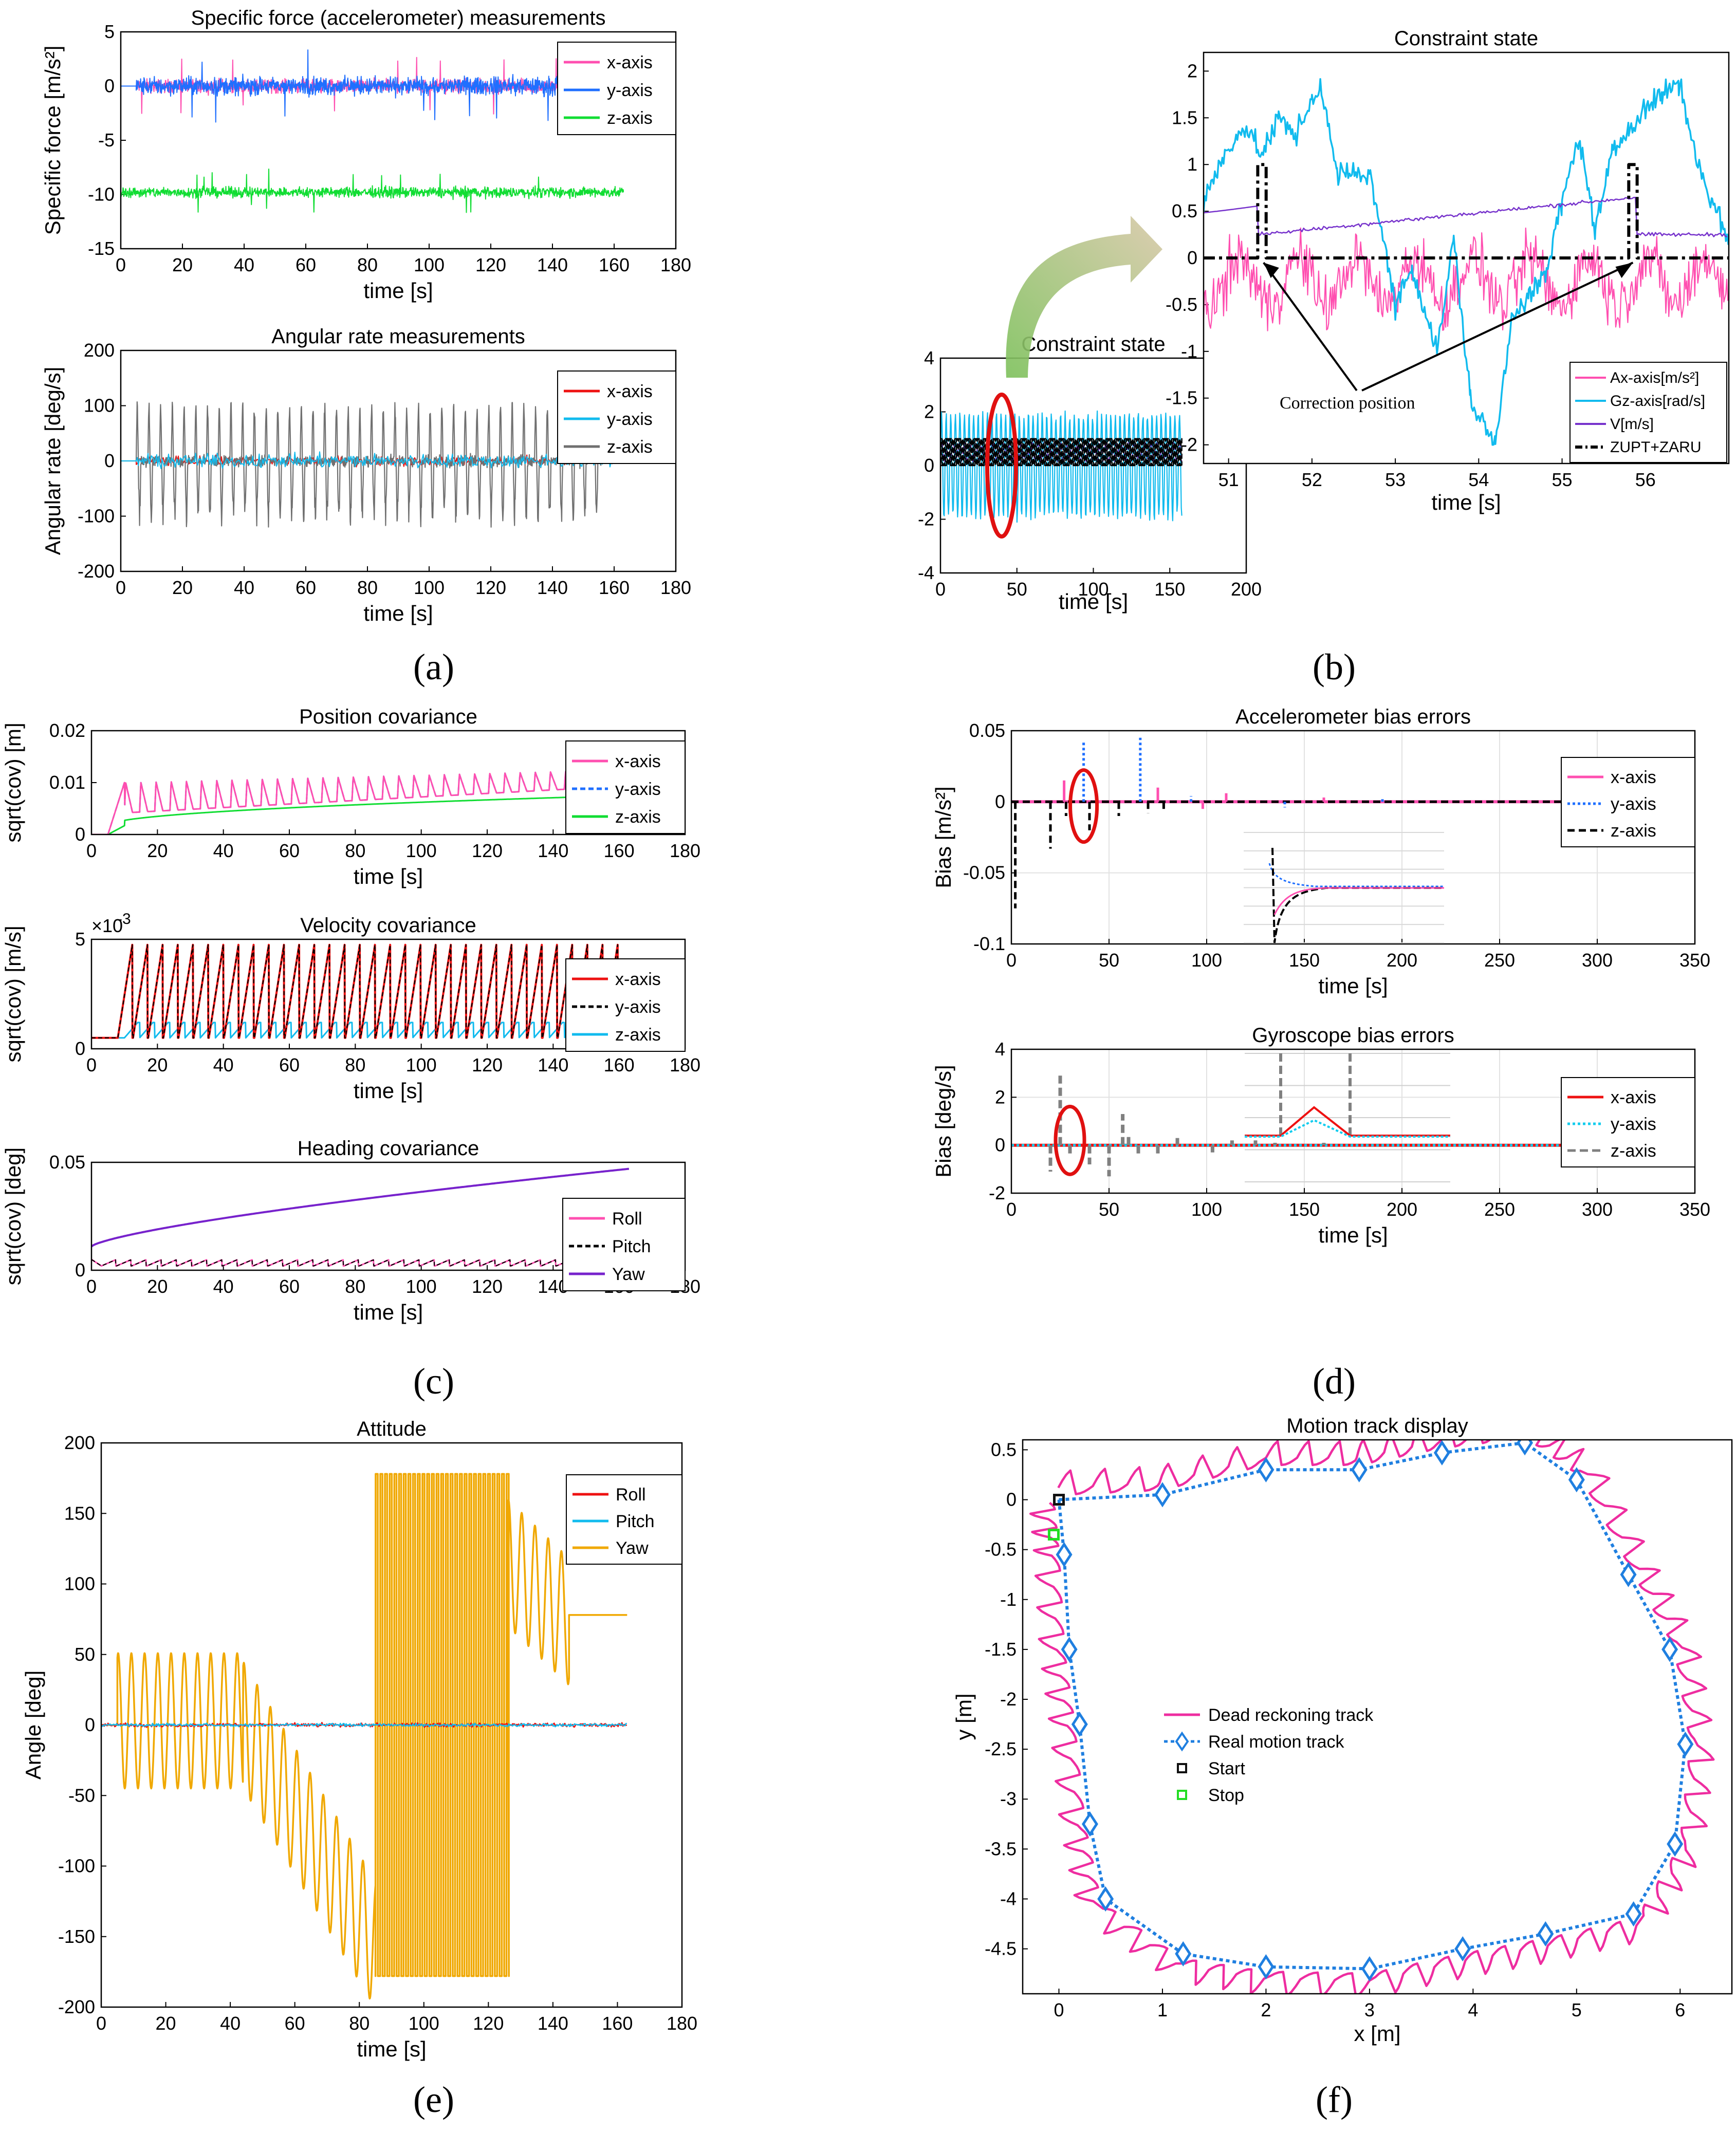  I want to click on series-line-x-axis, so click(332, 802).